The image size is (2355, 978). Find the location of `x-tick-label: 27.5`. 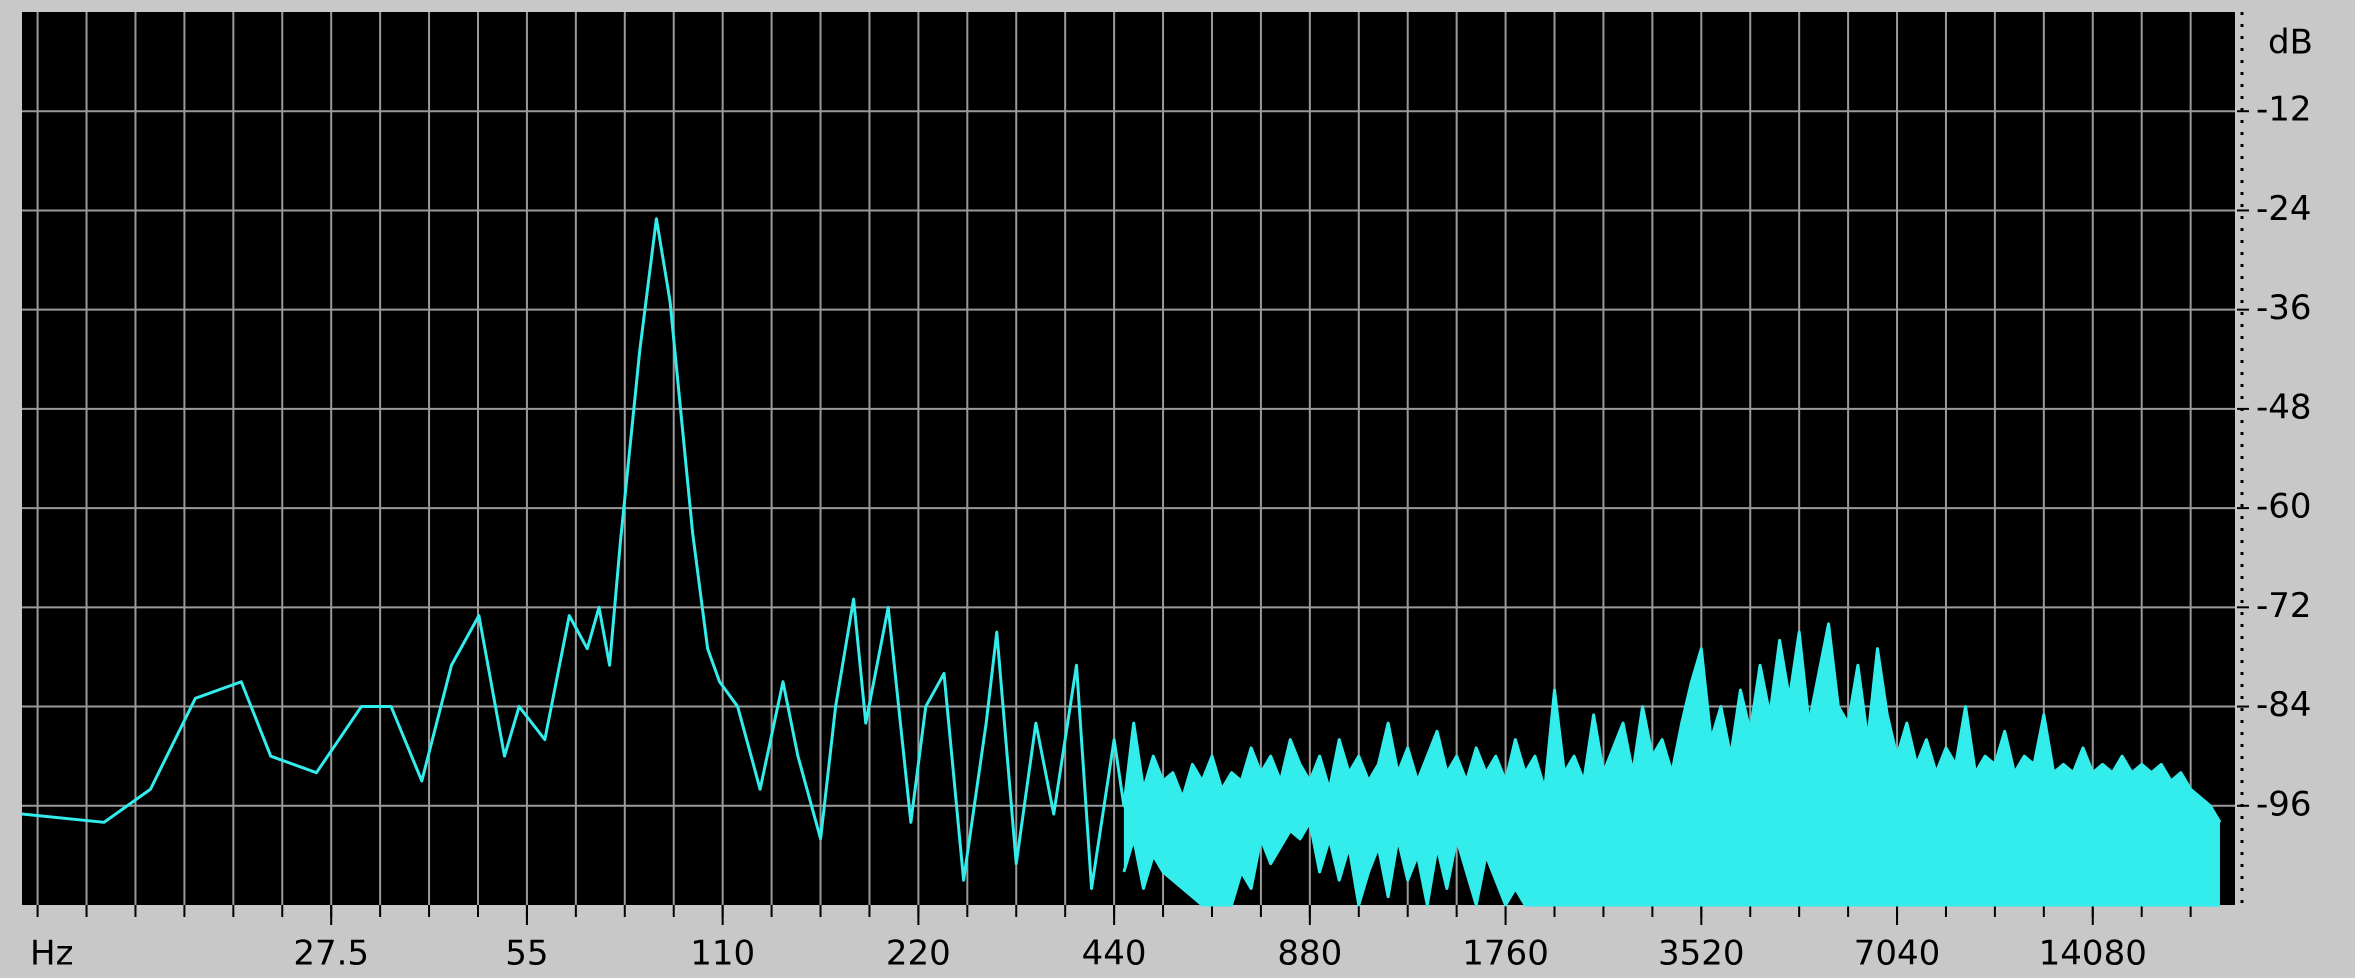

x-tick-label: 27.5 is located at coordinates (331, 954).